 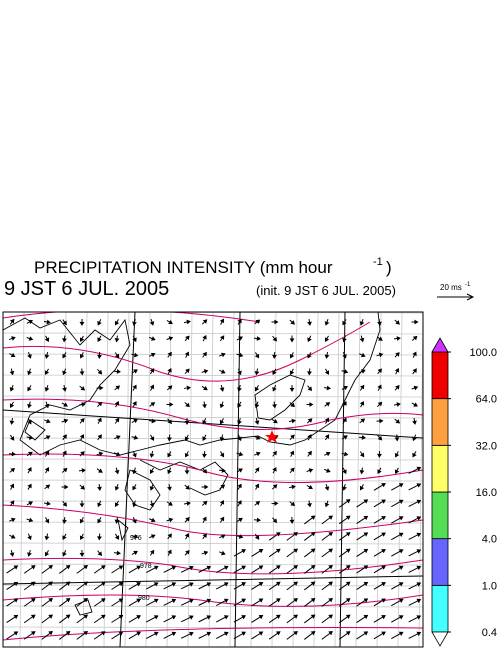 I want to click on contour-label: 976, so click(x=136, y=538).